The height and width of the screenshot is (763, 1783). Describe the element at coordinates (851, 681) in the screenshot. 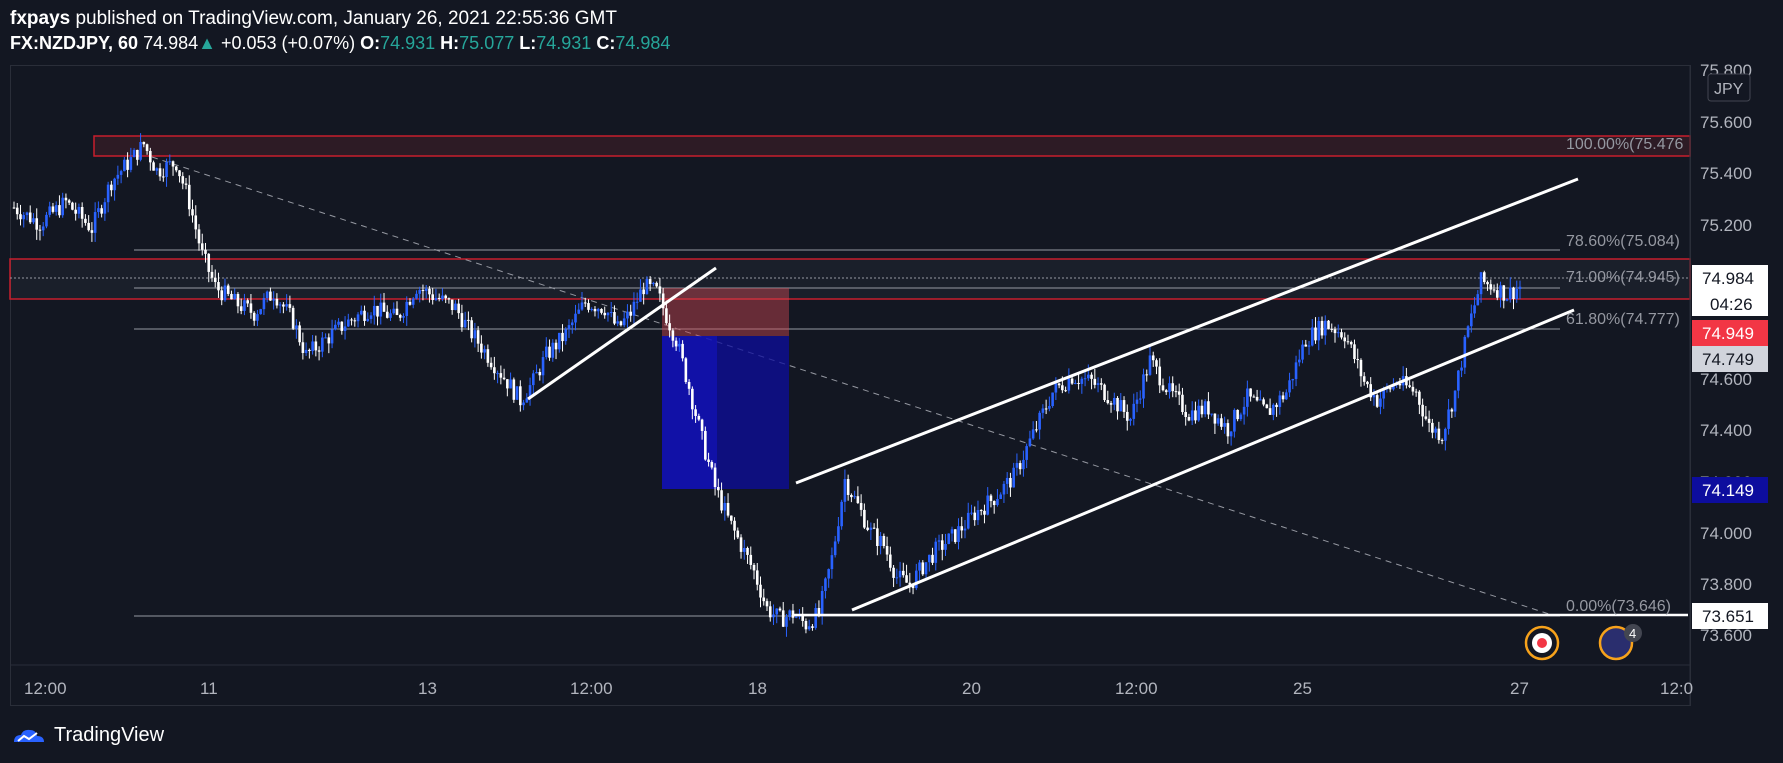

I see `time-axis: 12:00 11 13 12:00 18 20 12:00 25 27 12:0` at that location.